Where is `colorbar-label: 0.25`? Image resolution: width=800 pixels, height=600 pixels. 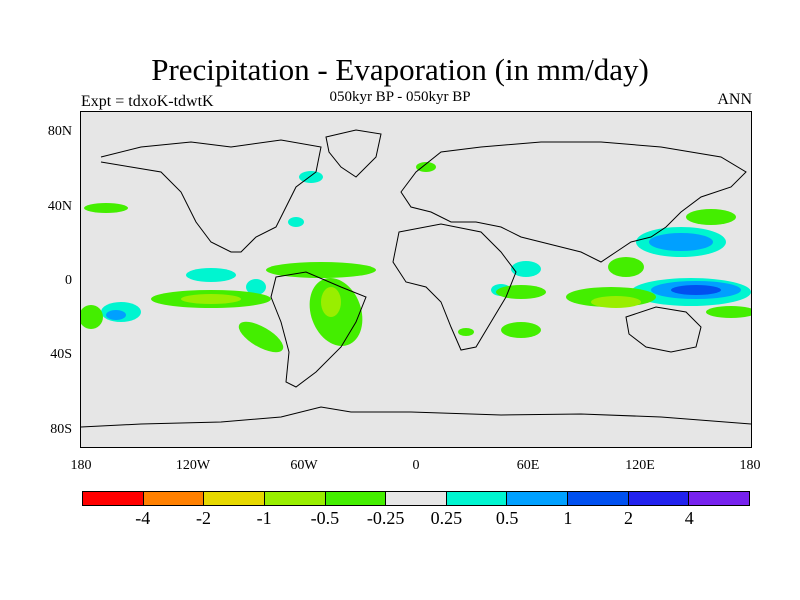 colorbar-label: 0.25 is located at coordinates (446, 518).